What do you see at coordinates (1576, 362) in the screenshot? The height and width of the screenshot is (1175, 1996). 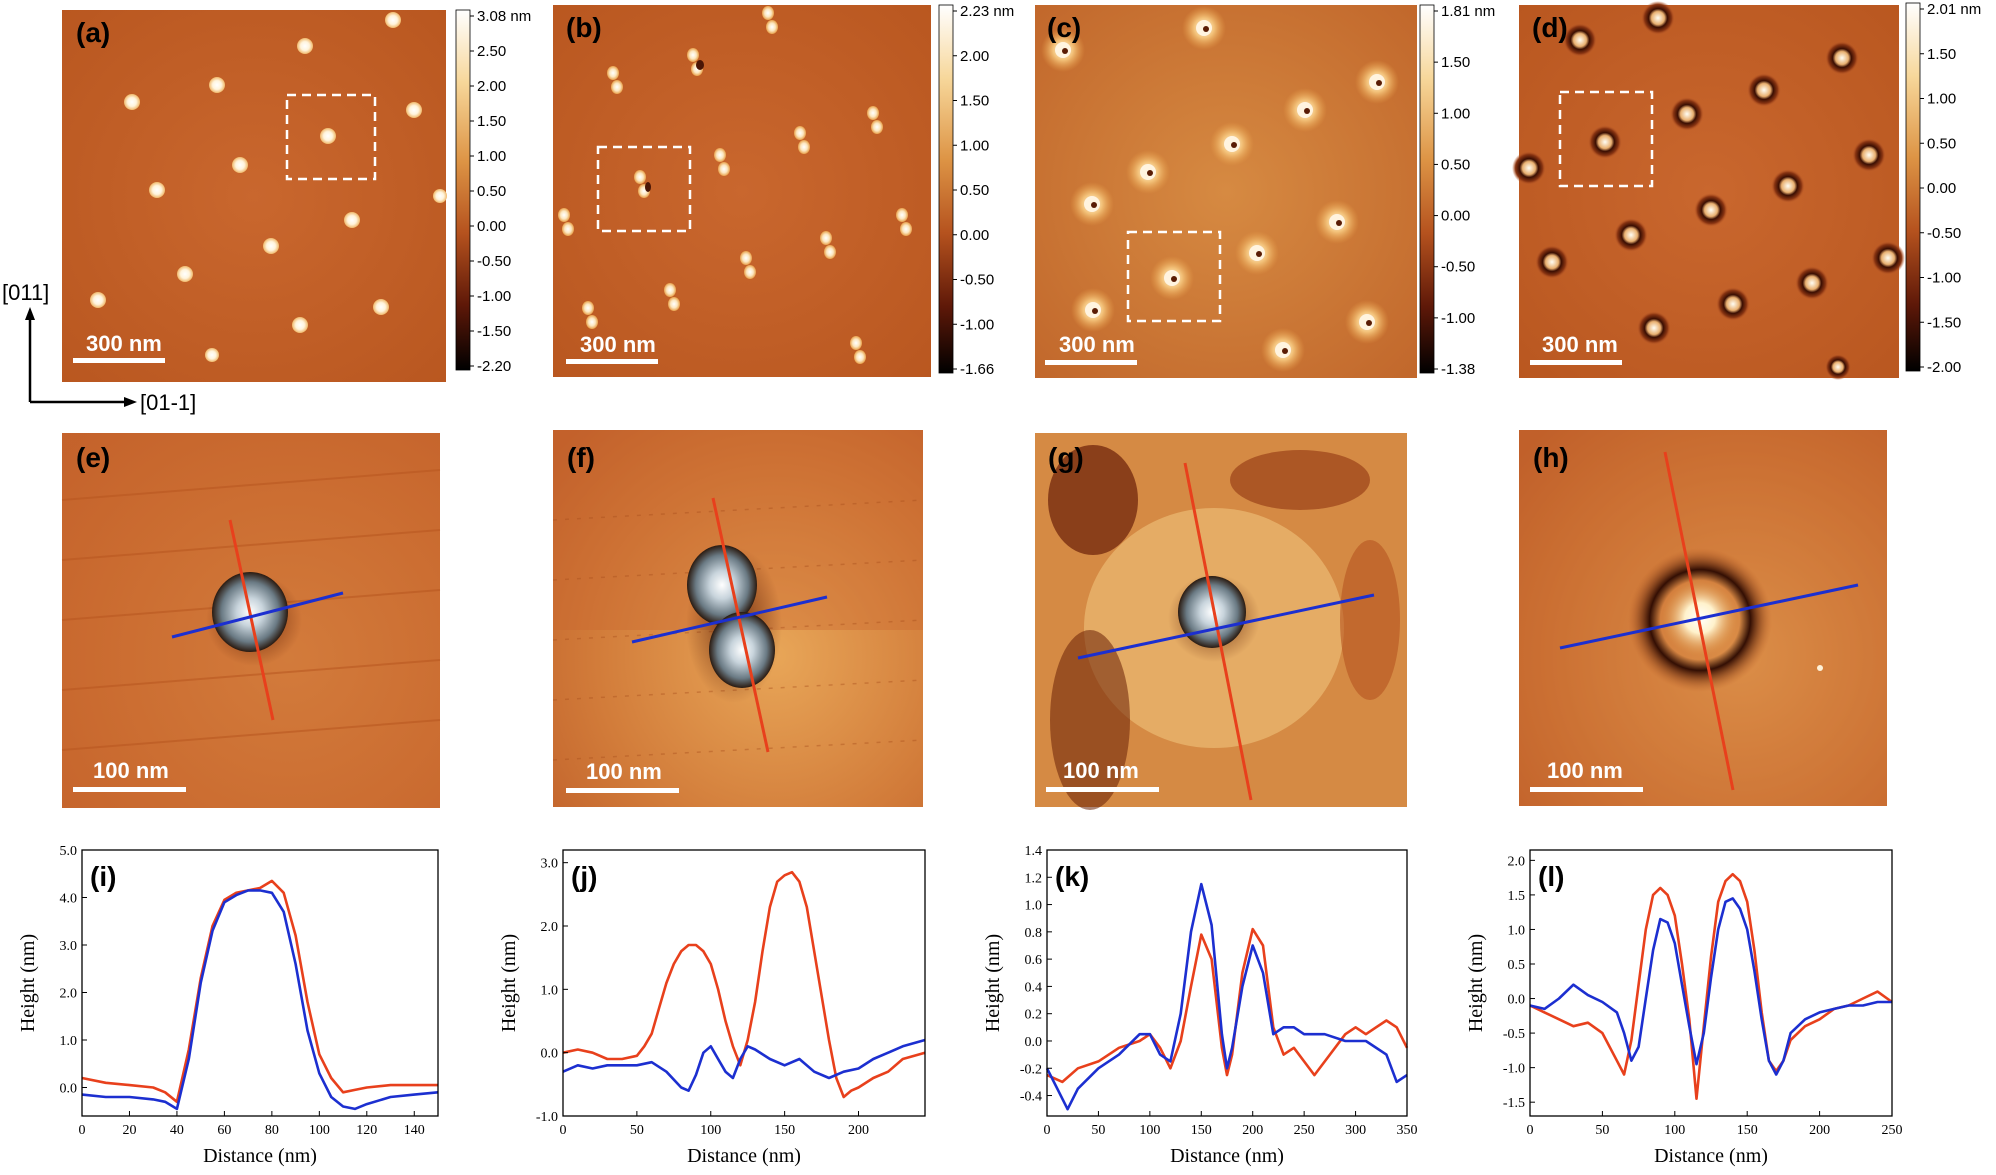 I see `scalebar-d` at bounding box center [1576, 362].